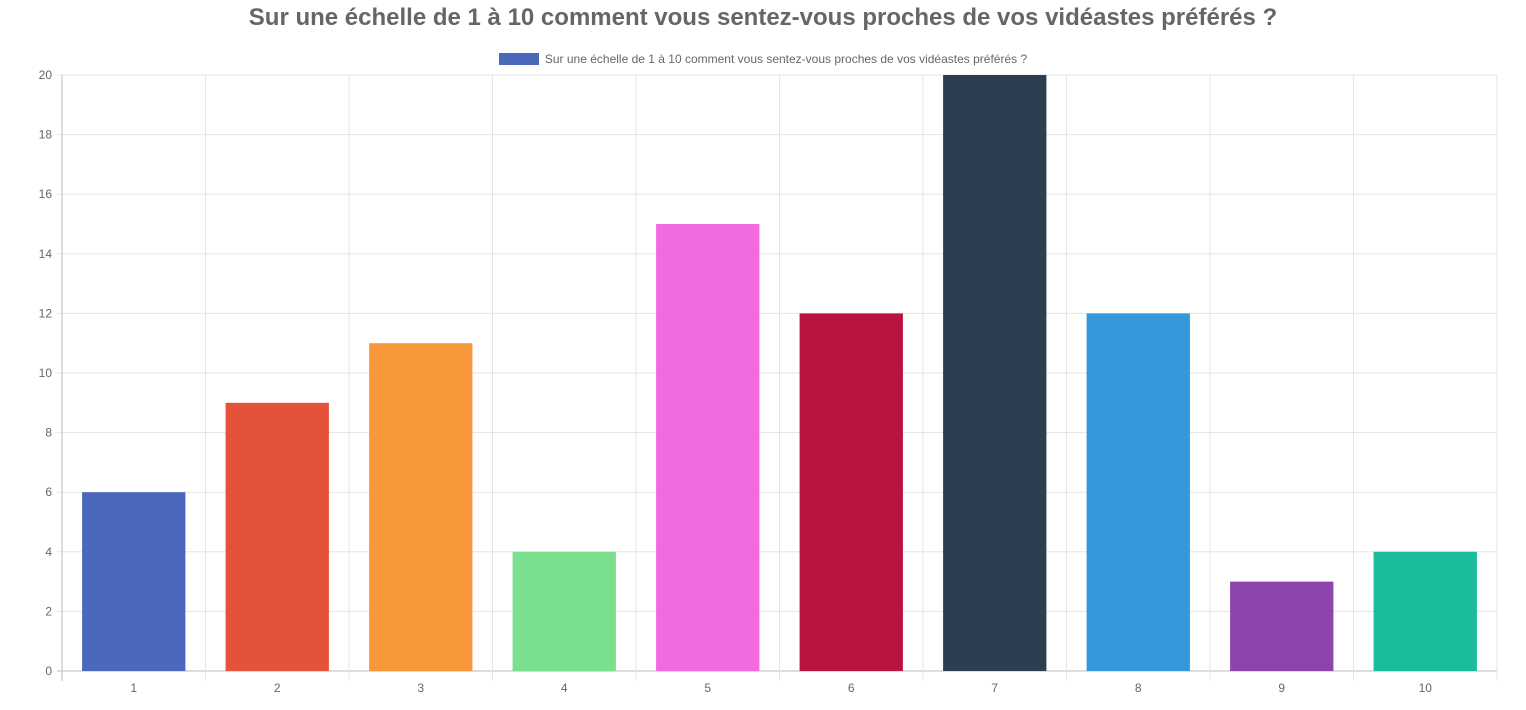 The height and width of the screenshot is (710, 1526). Describe the element at coordinates (1281, 688) in the screenshot. I see `x-tick-label: 9` at that location.